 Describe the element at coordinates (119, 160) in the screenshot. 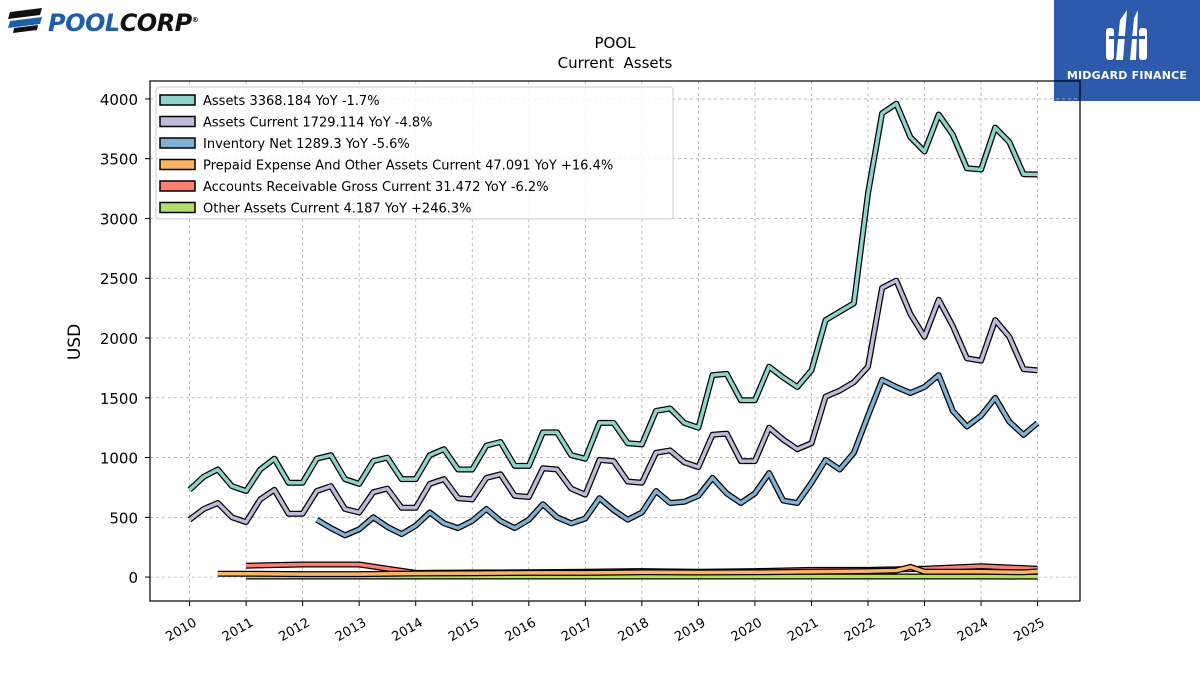

I see `y-tick-label: 3500` at that location.